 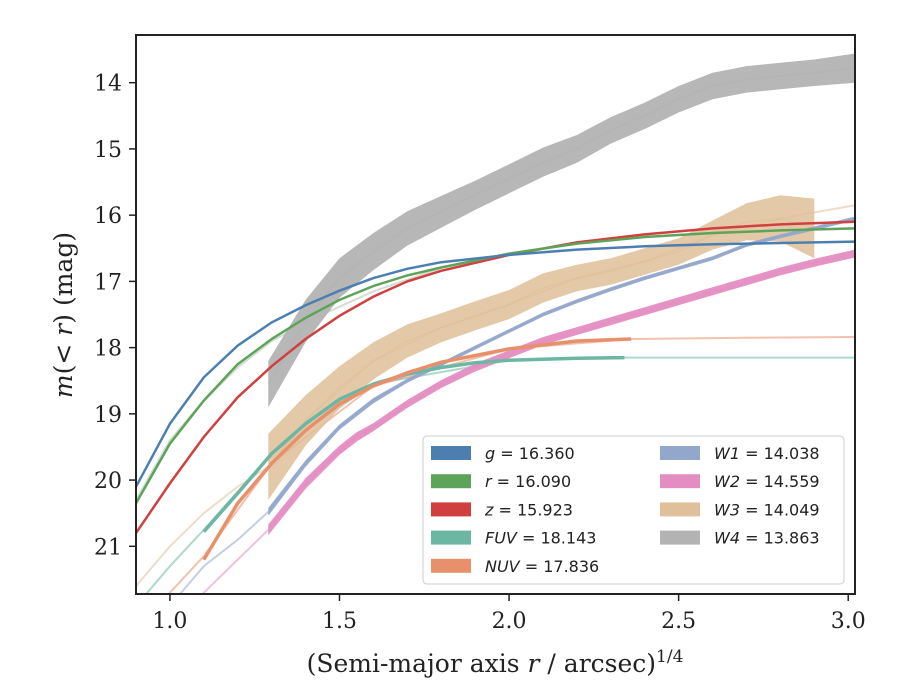 What do you see at coordinates (108, 150) in the screenshot?
I see `y-tick-label-1: 15` at bounding box center [108, 150].